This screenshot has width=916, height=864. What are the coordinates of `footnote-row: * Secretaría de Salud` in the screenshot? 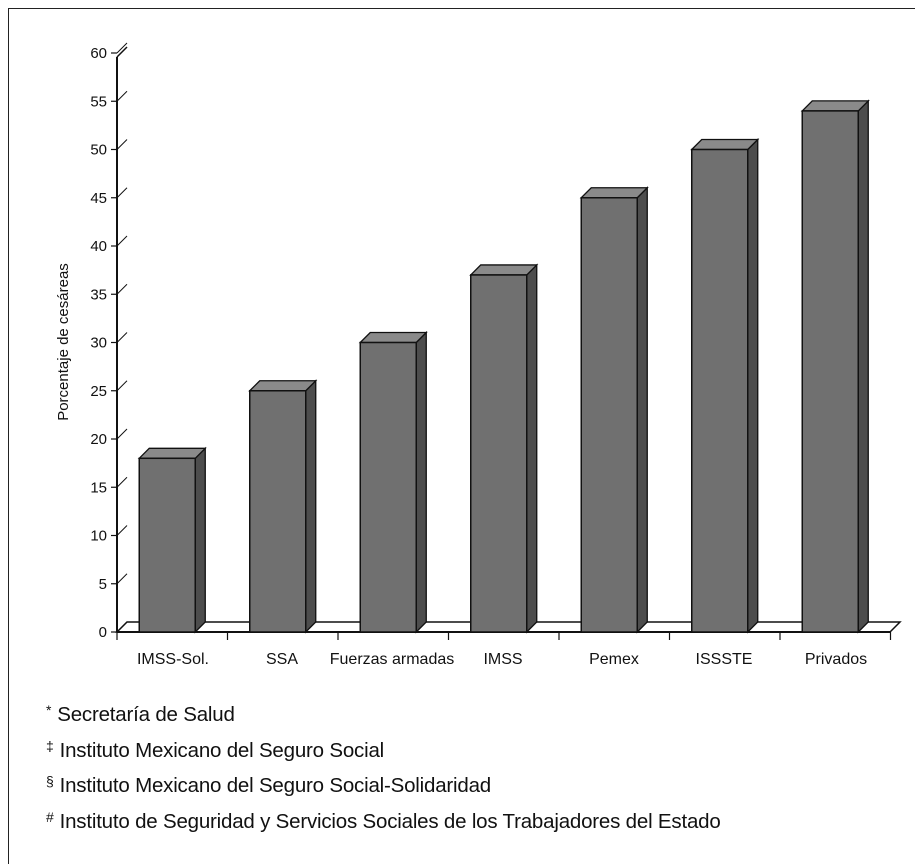 It's located at (476, 713).